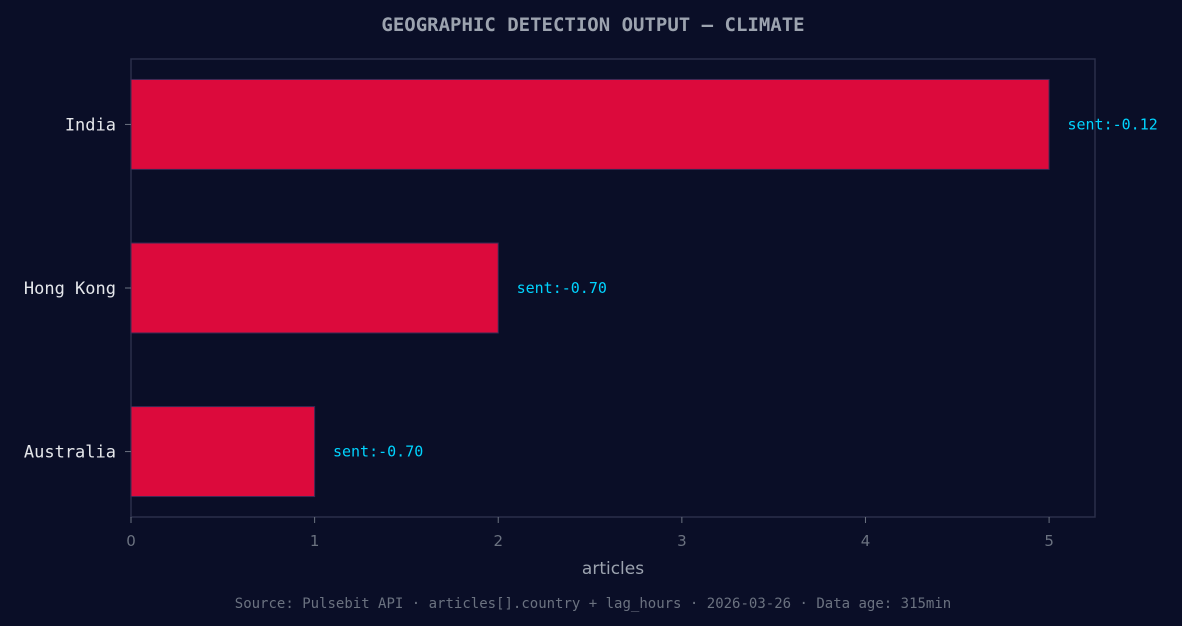 The height and width of the screenshot is (626, 1182). Describe the element at coordinates (682, 541) in the screenshot. I see `x-tick-label: 3` at that location.